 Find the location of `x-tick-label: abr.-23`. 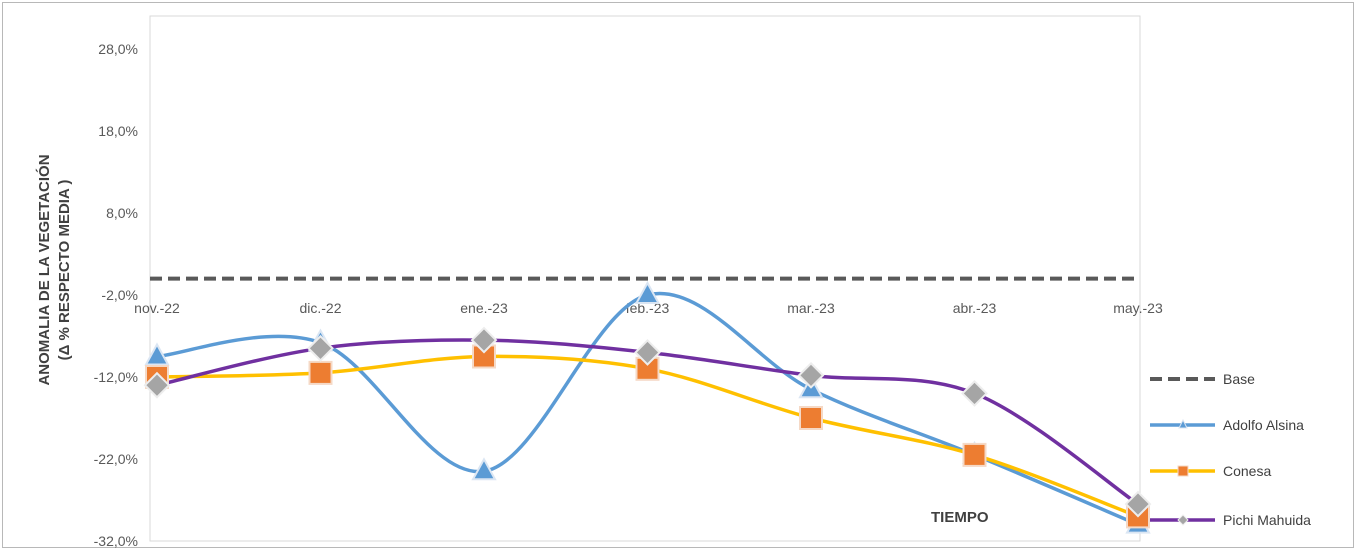

x-tick-label: abr.-23 is located at coordinates (975, 308).